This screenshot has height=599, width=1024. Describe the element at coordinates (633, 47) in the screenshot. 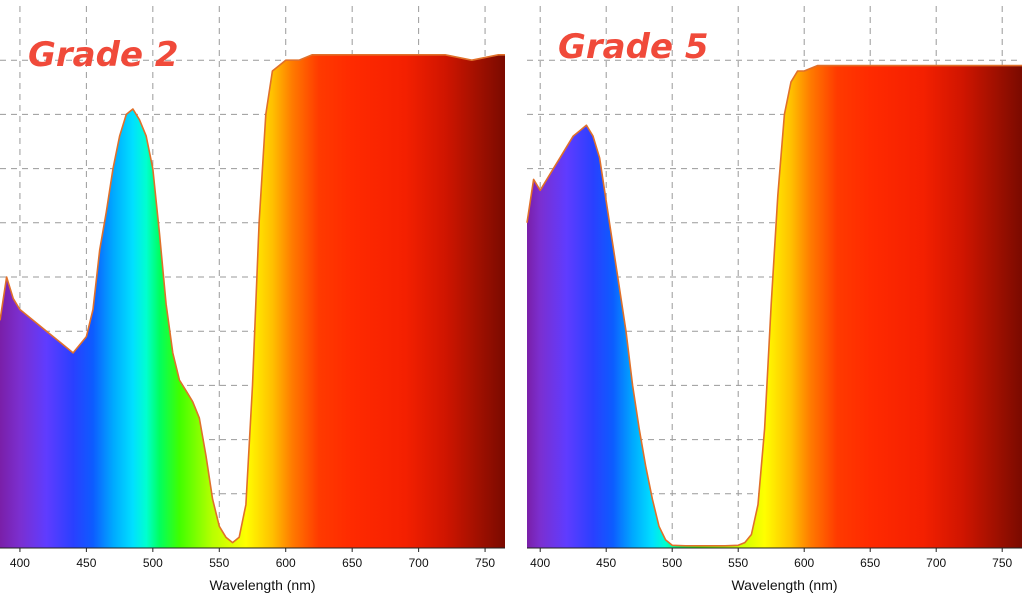

I see `grade-5-title: Grade 5` at that location.